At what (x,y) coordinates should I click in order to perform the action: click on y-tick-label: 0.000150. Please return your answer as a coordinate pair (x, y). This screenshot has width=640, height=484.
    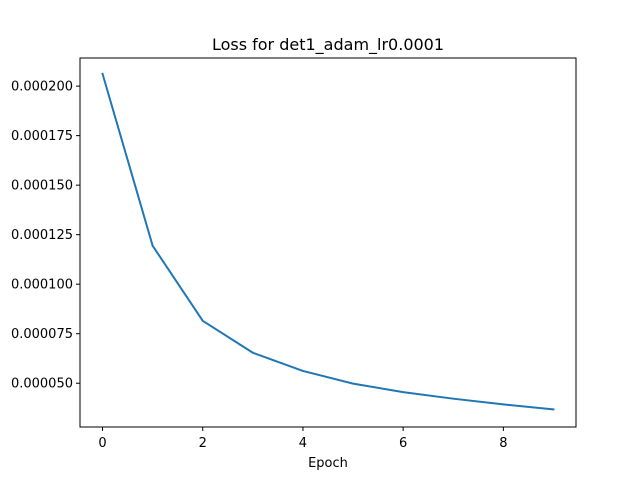
    Looking at the image, I should click on (42, 186).